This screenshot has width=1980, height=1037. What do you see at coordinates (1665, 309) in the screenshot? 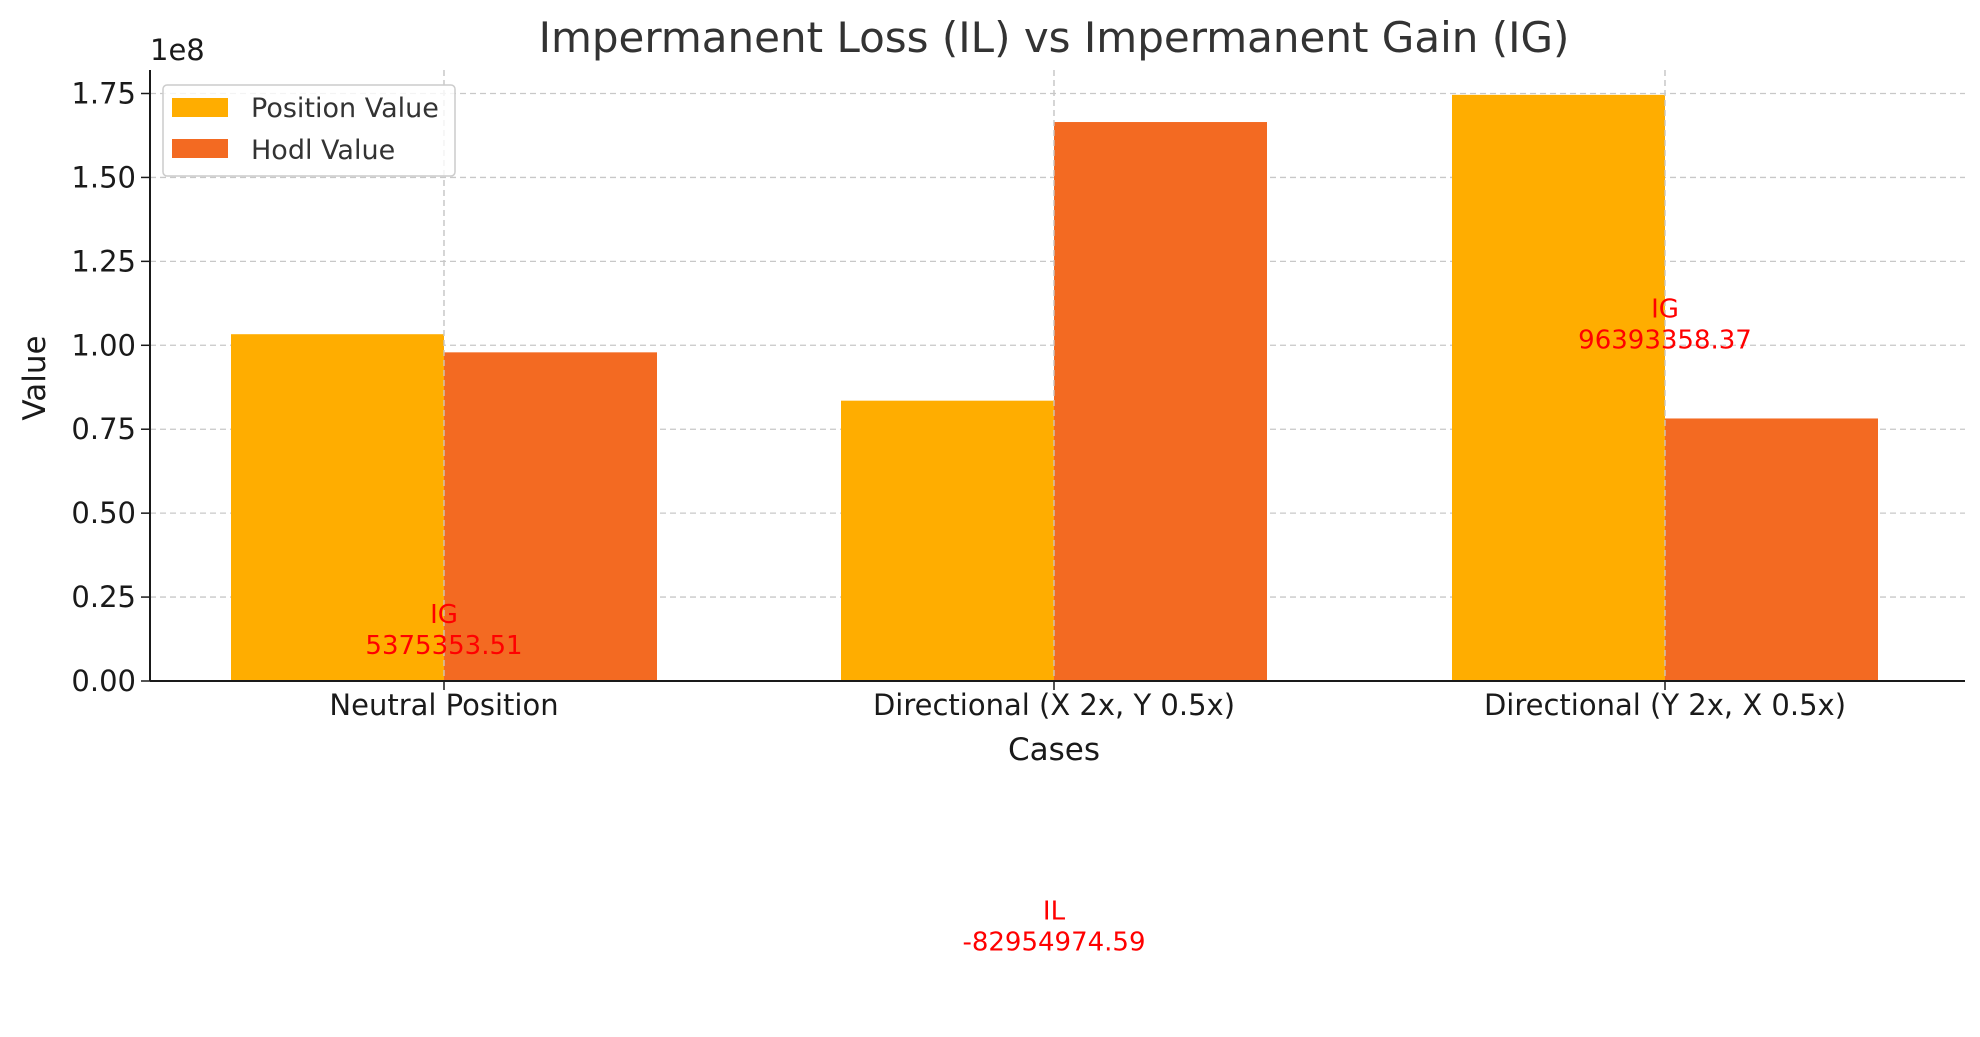
I see `annotation-label-2: IG` at bounding box center [1665, 309].